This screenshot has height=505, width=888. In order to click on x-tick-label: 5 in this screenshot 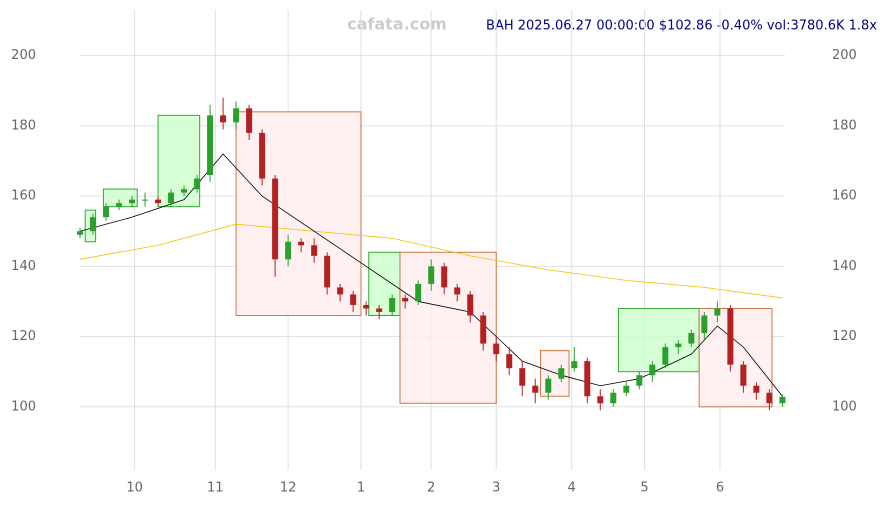, I will do `click(644, 488)`.